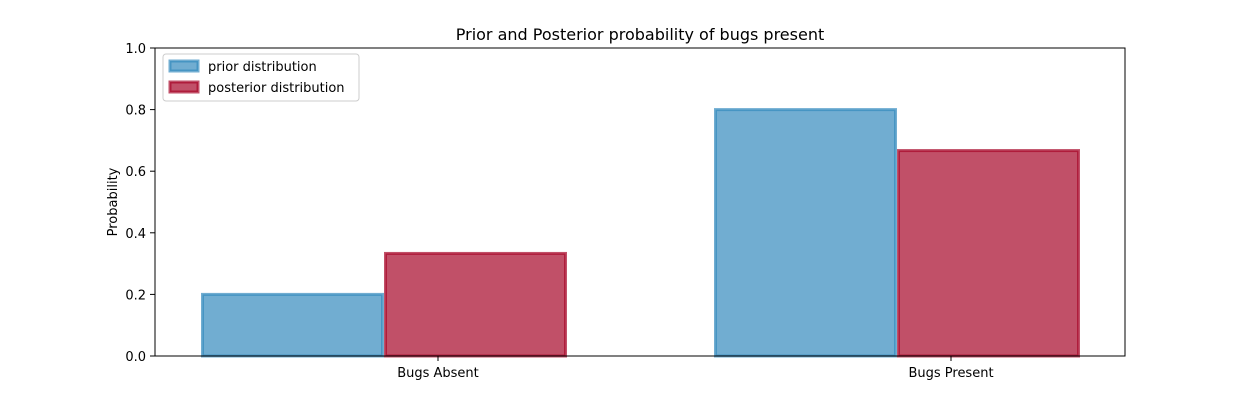  I want to click on x-tick-label: Bugs Present, so click(950, 373).